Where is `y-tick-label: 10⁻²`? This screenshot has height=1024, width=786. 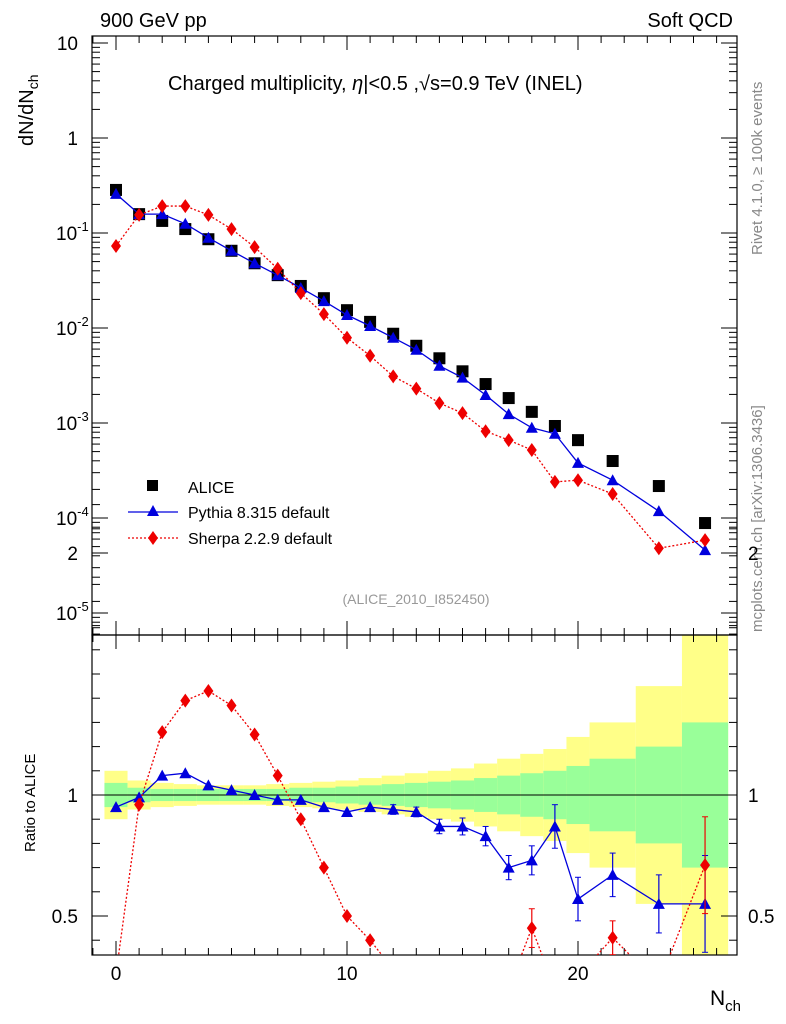 y-tick-label: 10⁻² is located at coordinates (72, 327).